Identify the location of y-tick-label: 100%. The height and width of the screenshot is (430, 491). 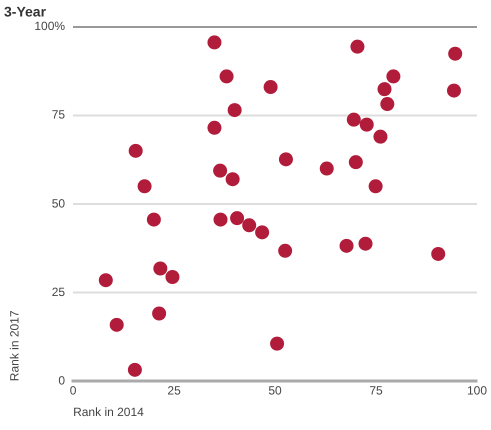
(50, 26).